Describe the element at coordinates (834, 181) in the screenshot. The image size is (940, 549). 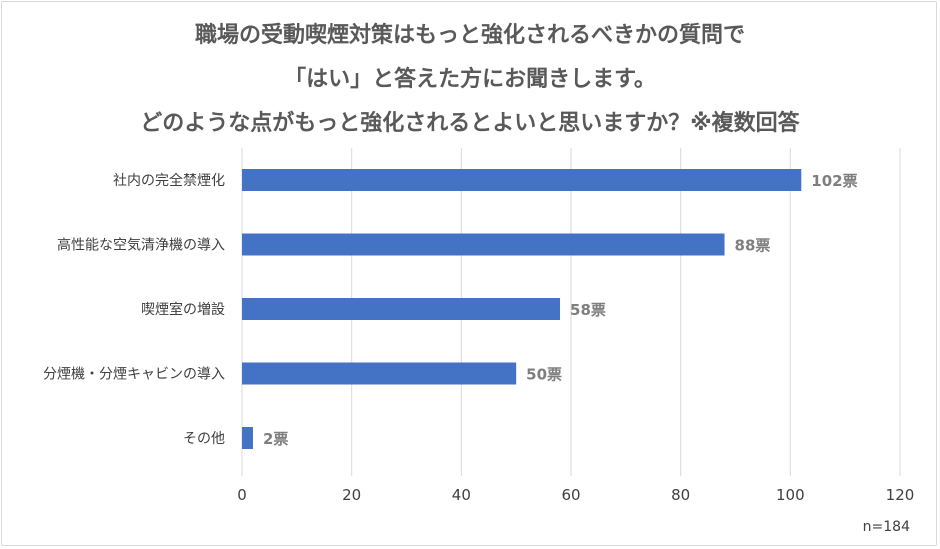
I see `data-label: 102票` at that location.